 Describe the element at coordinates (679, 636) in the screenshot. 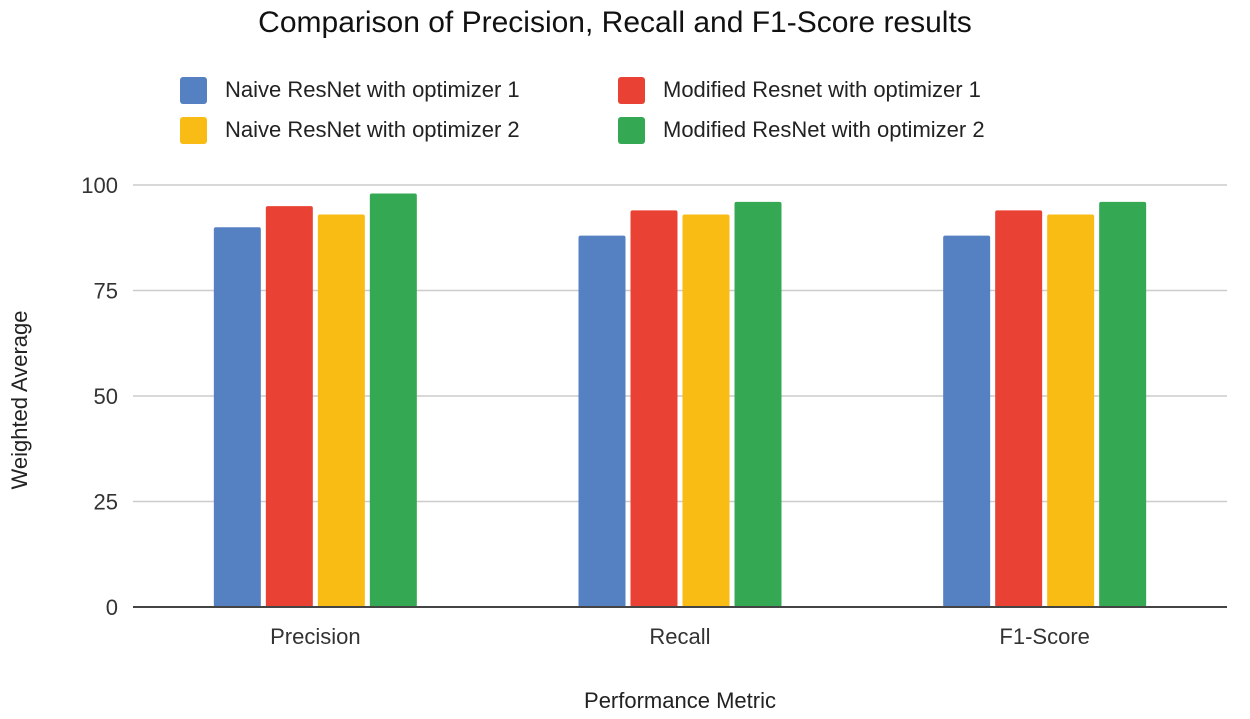

I see `x-tick-label: Recall` at that location.